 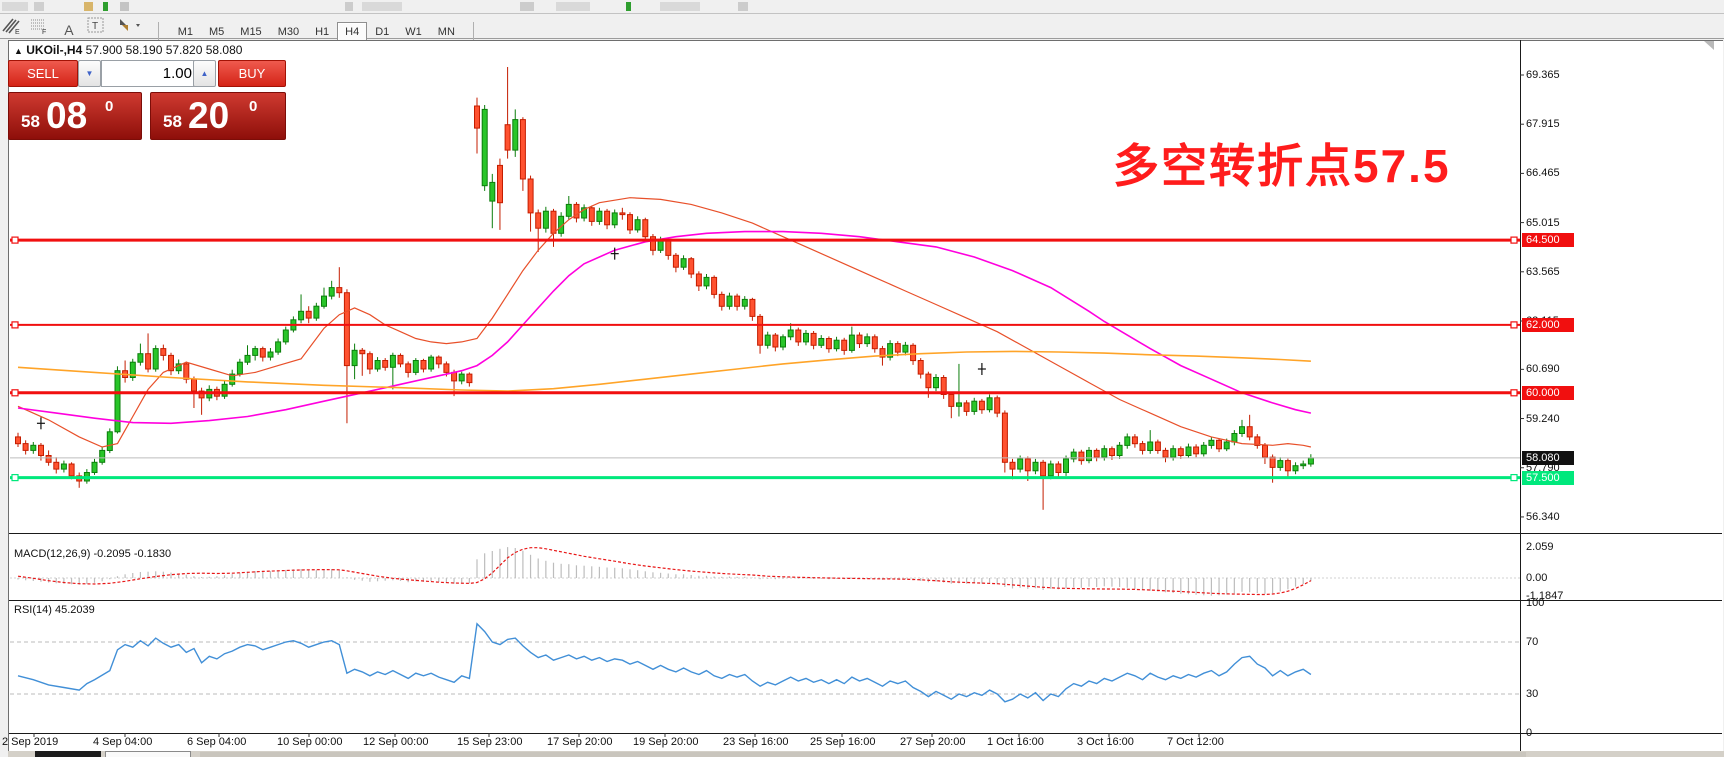 What do you see at coordinates (217, 32) in the screenshot?
I see `timeframe-m5: M5` at bounding box center [217, 32].